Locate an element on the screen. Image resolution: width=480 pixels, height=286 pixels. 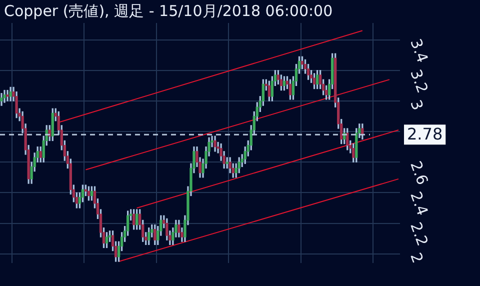
y-tick-label: 3 is located at coordinates (416, 105).